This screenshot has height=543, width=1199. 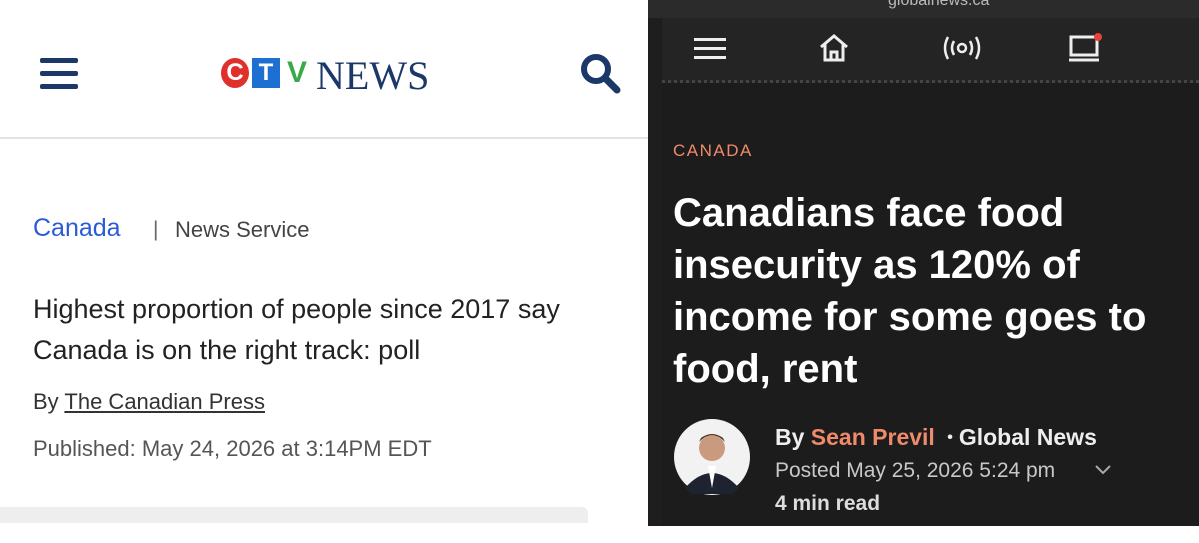 I want to click on byline: By The Canadian Press, so click(x=149, y=402).